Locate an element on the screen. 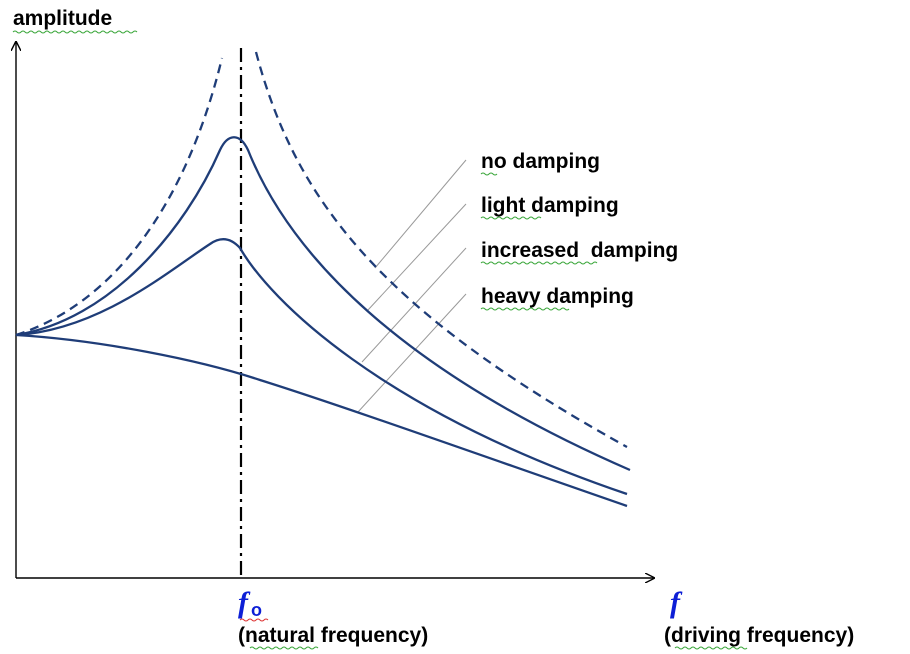 This screenshot has width=910, height=654. leader-increased-damping is located at coordinates (414, 305).